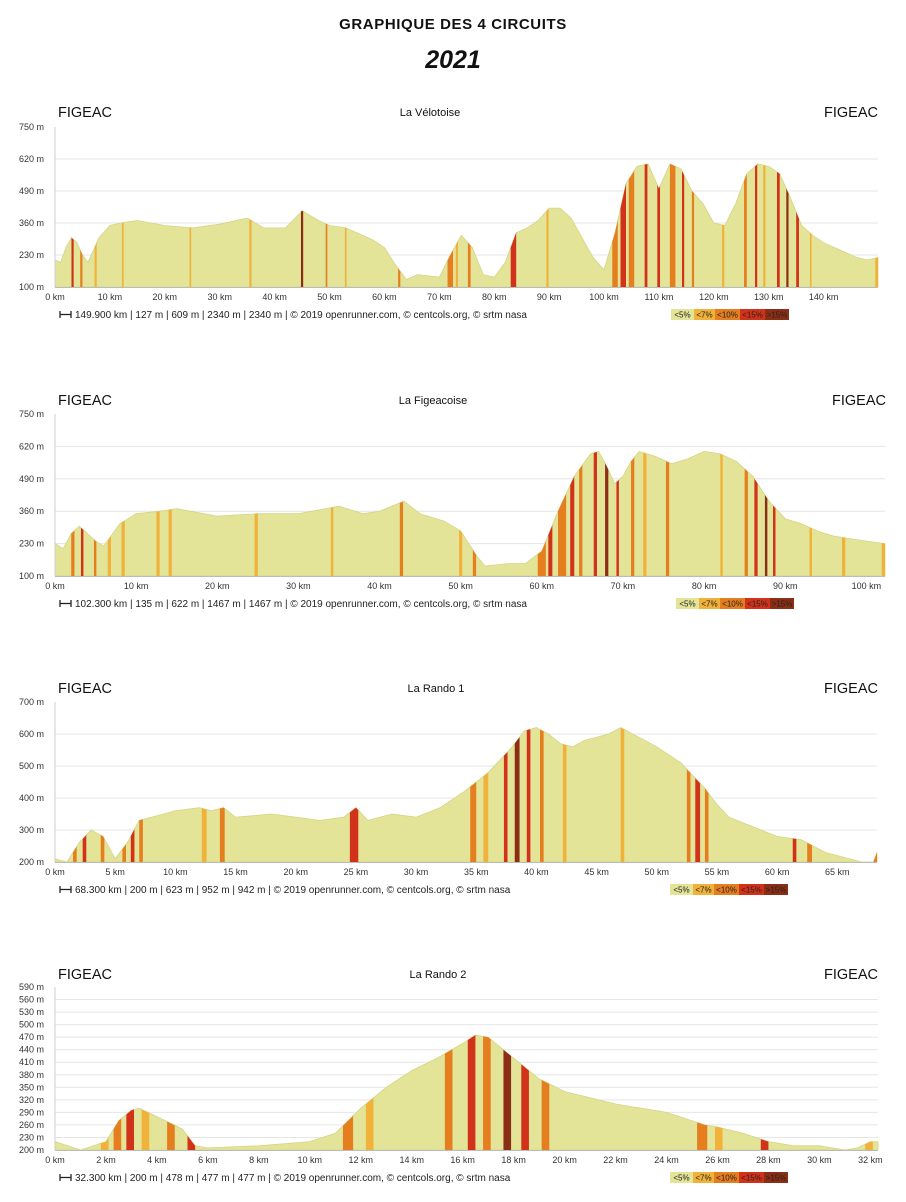 The width and height of the screenshot is (906, 1202). I want to click on elevation-area, so click(466, 795).